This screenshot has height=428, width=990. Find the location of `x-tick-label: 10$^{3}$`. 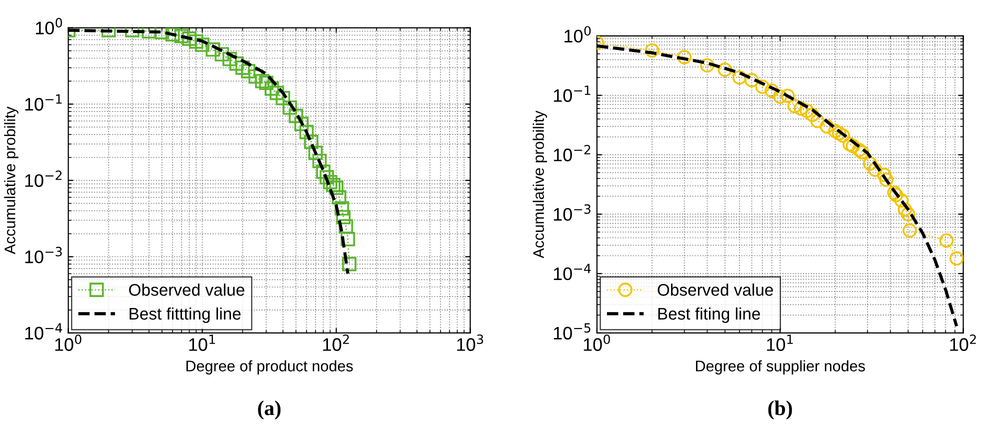

x-tick-label: 10$^{3}$ is located at coordinates (470, 342).